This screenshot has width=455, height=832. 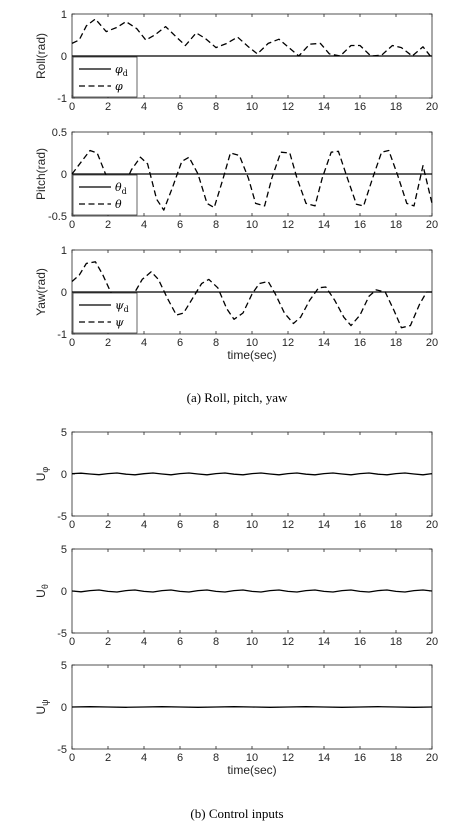 I want to click on y-tick-label: -5, so click(x=62, y=750).